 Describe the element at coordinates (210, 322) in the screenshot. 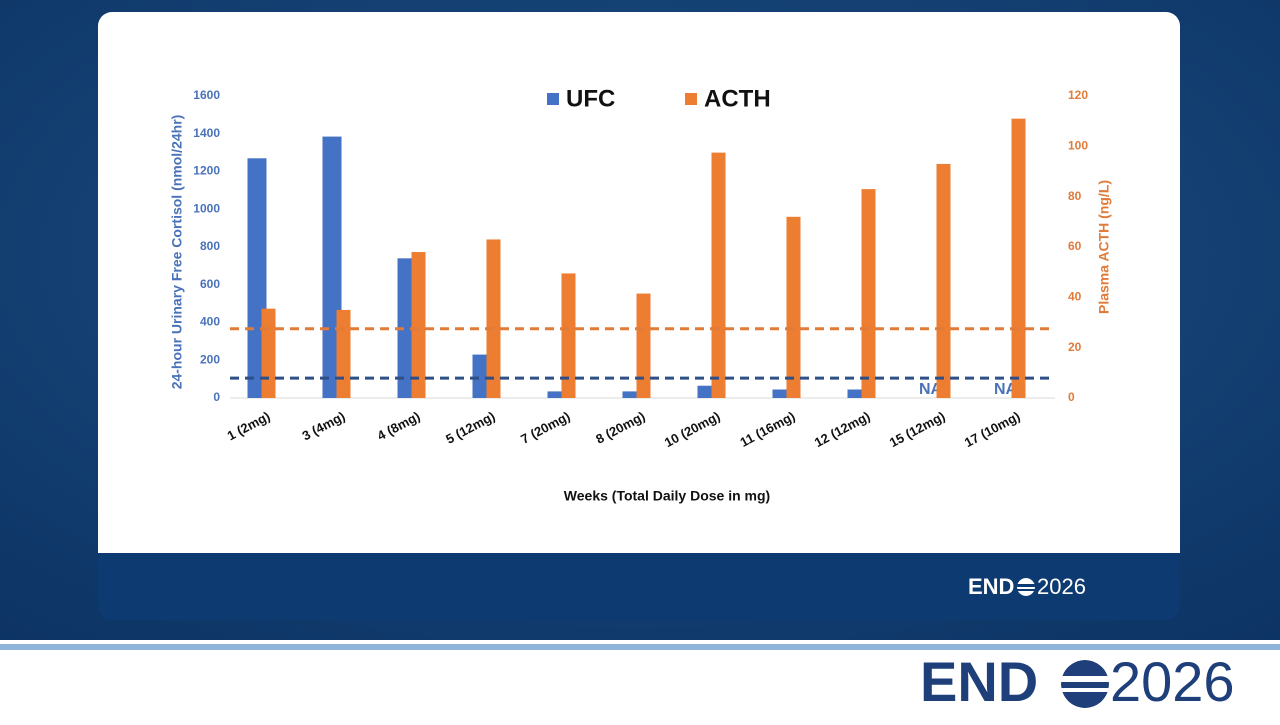

I see `y-tick-label: 400` at that location.